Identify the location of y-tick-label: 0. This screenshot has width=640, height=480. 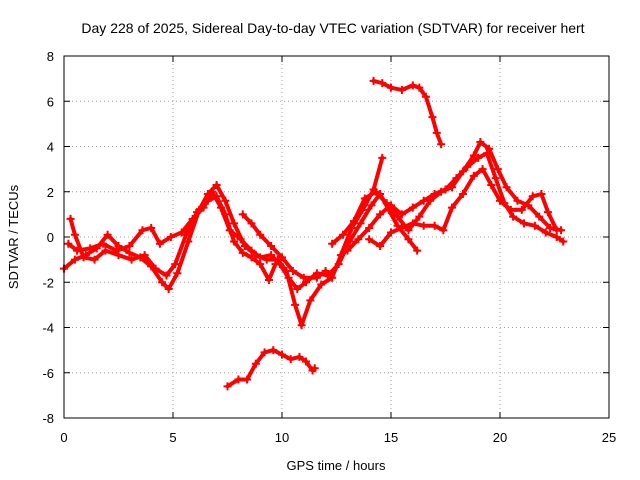
(50, 237).